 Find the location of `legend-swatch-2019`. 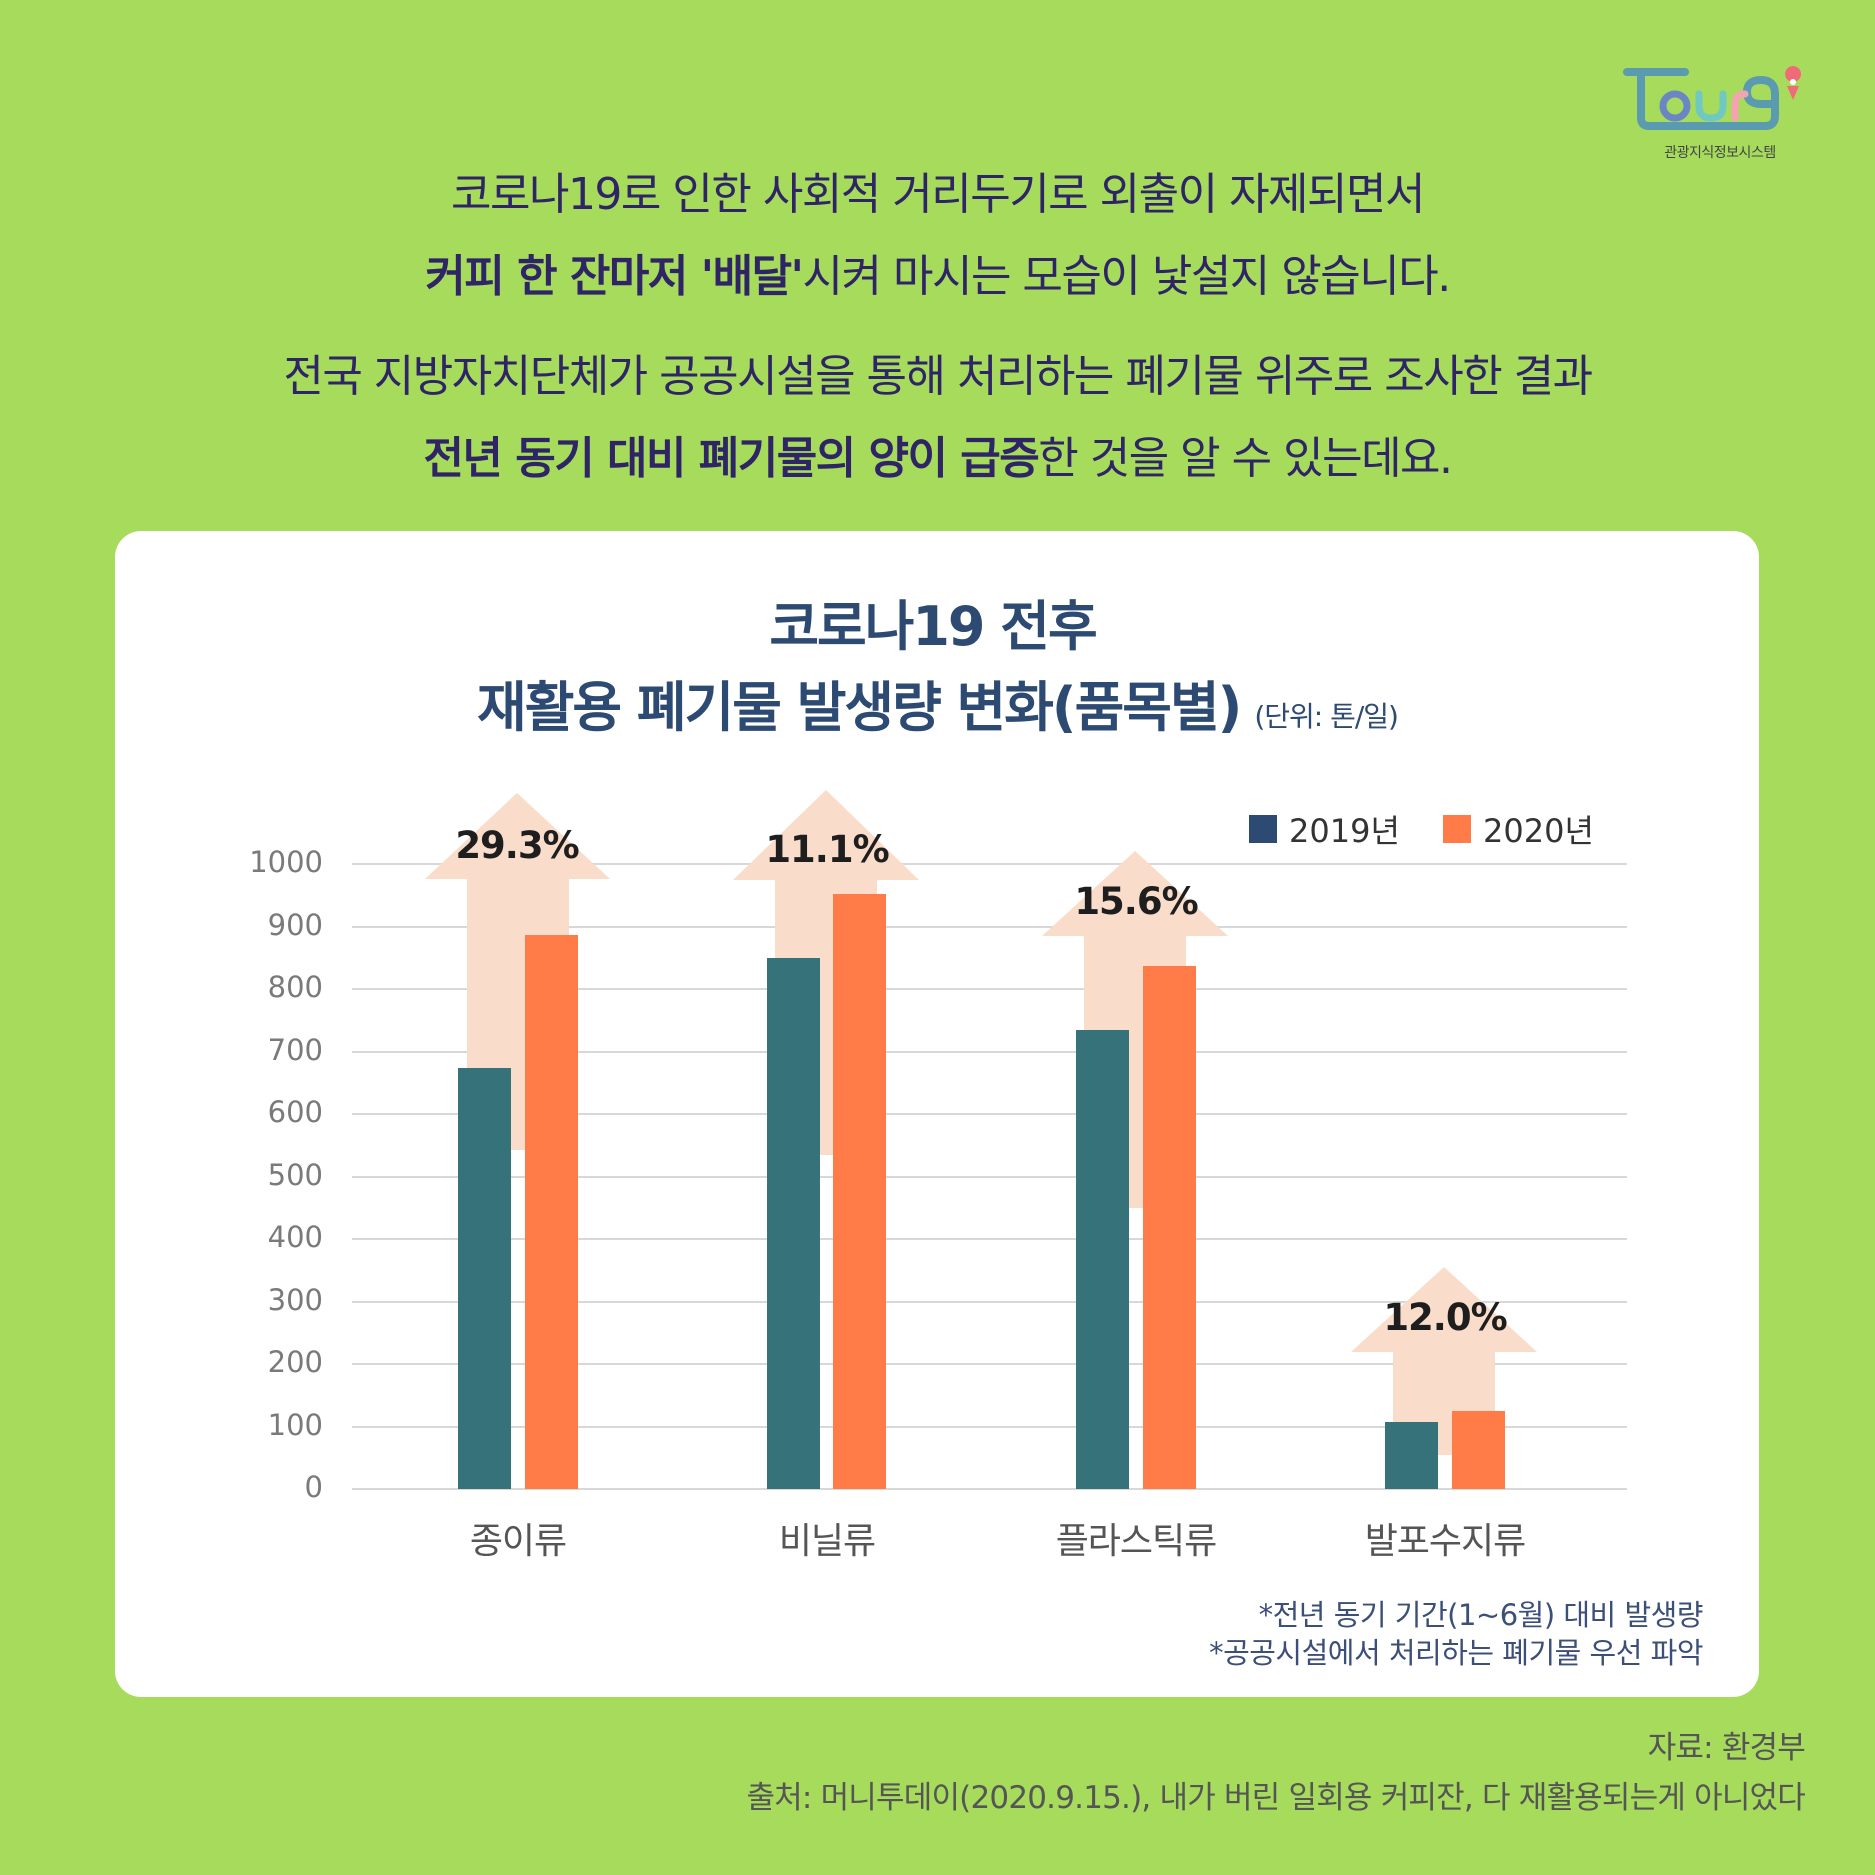

legend-swatch-2019 is located at coordinates (1263, 829).